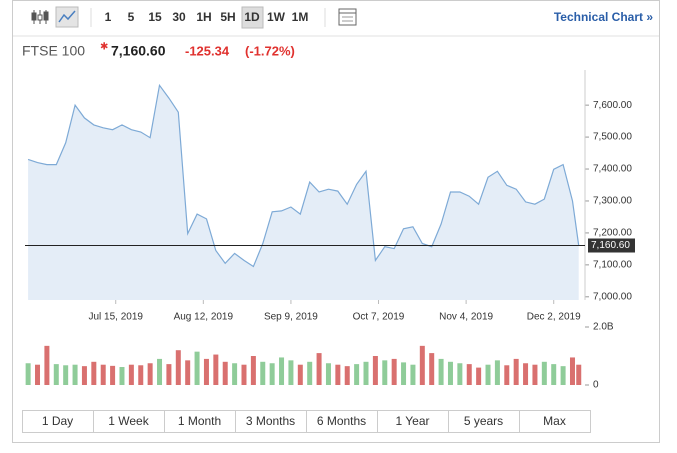 The height and width of the screenshot is (453, 677). Describe the element at coordinates (291, 317) in the screenshot. I see `x-tick-label: Sep 9, 2019` at that location.